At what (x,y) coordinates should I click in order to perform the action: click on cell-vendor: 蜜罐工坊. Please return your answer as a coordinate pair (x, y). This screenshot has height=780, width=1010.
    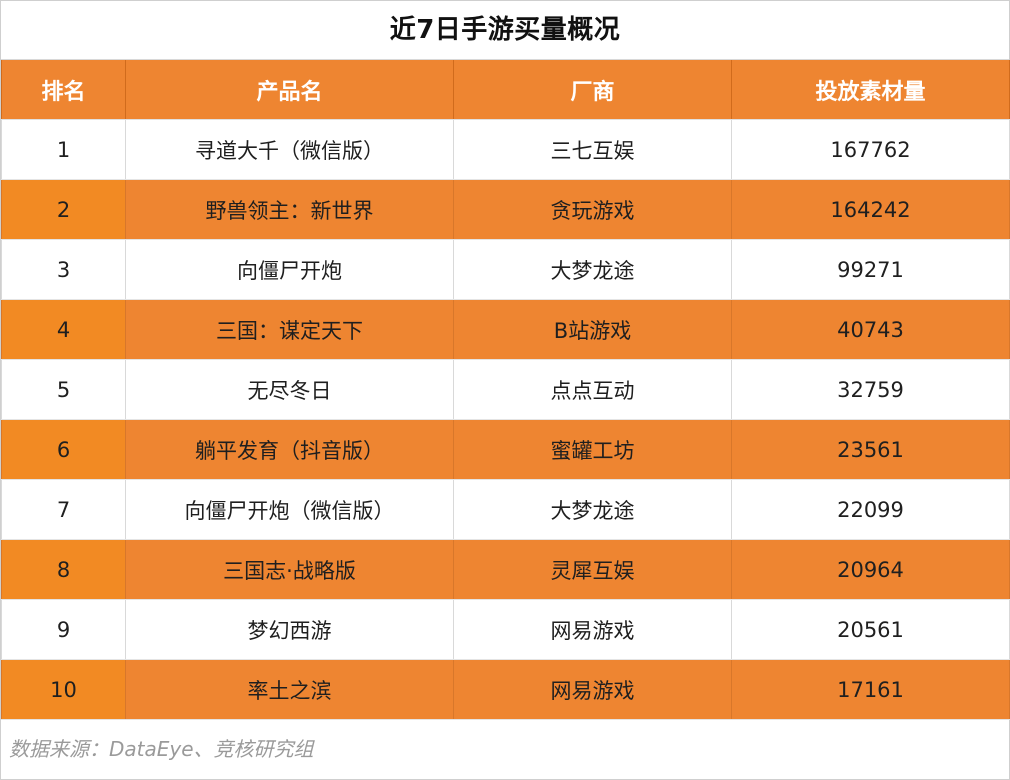
    Looking at the image, I should click on (592, 449).